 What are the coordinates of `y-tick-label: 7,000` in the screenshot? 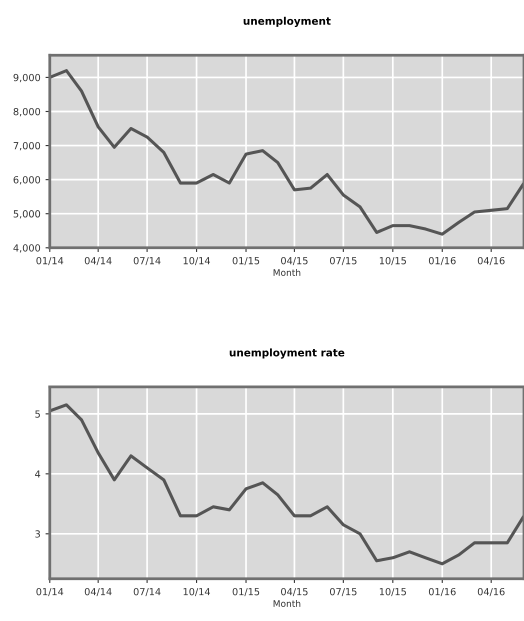 It's located at (27, 146).